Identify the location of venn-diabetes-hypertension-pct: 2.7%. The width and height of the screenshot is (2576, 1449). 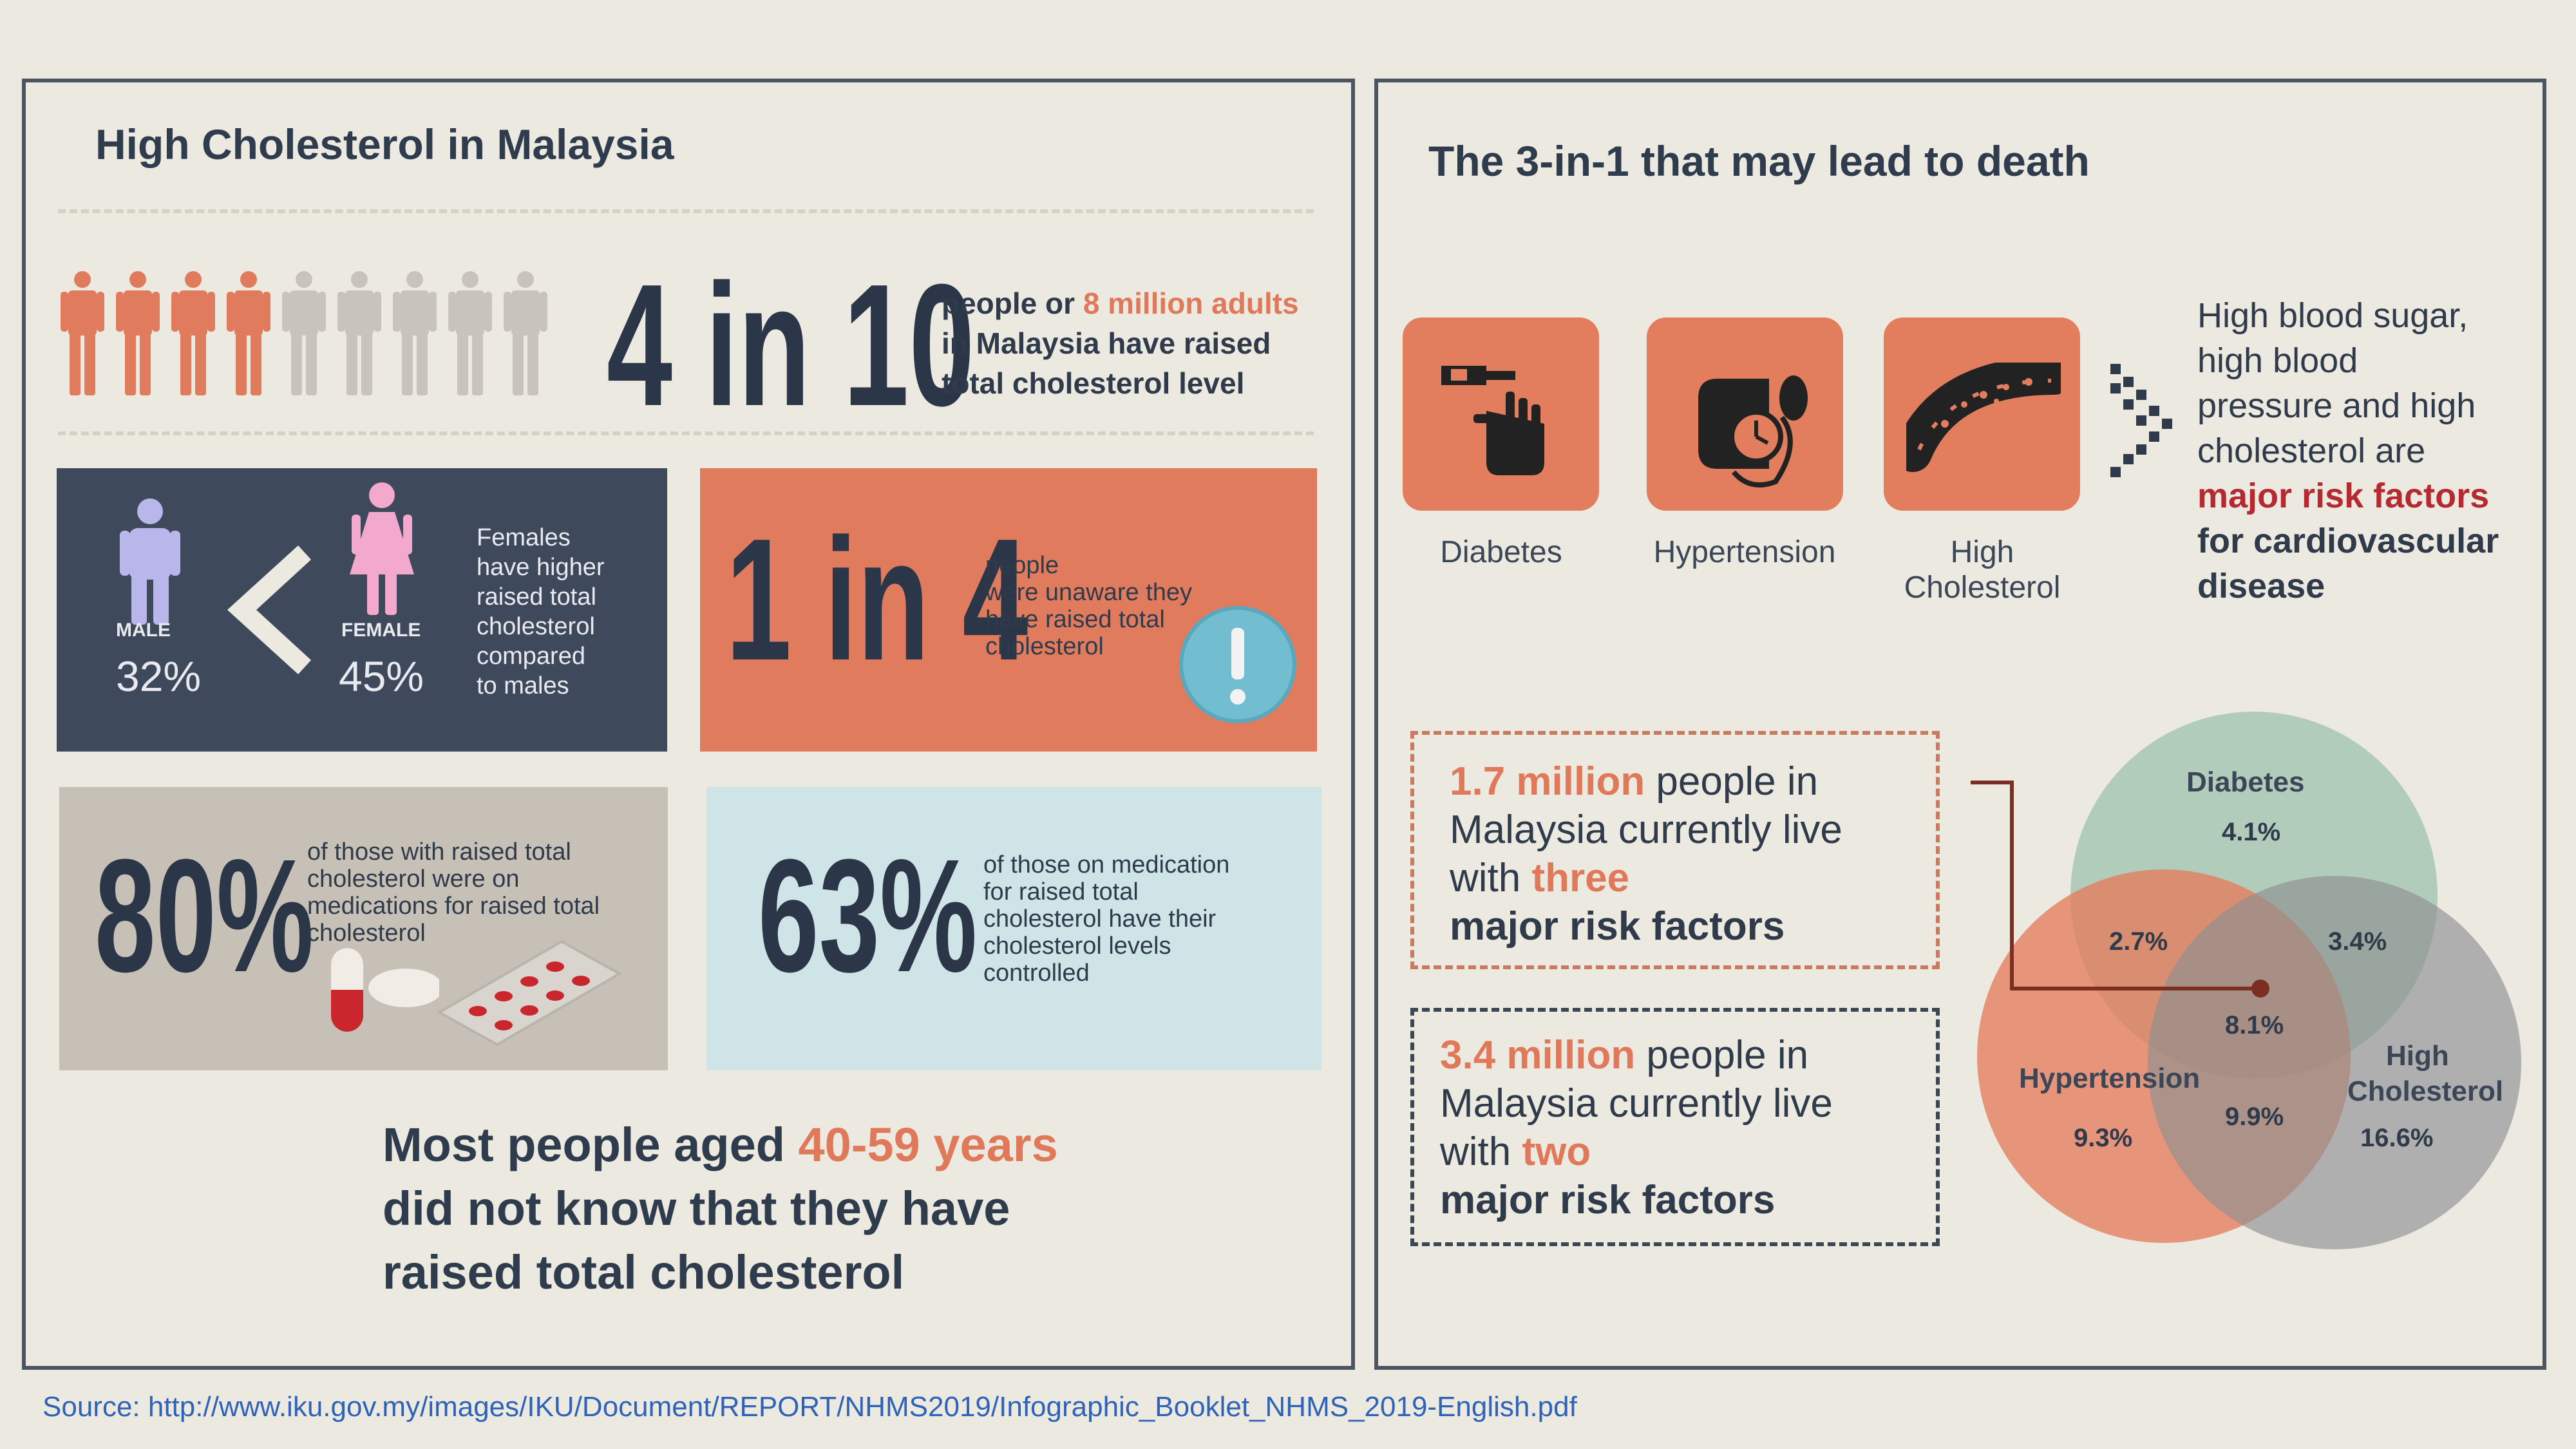
(2138, 942).